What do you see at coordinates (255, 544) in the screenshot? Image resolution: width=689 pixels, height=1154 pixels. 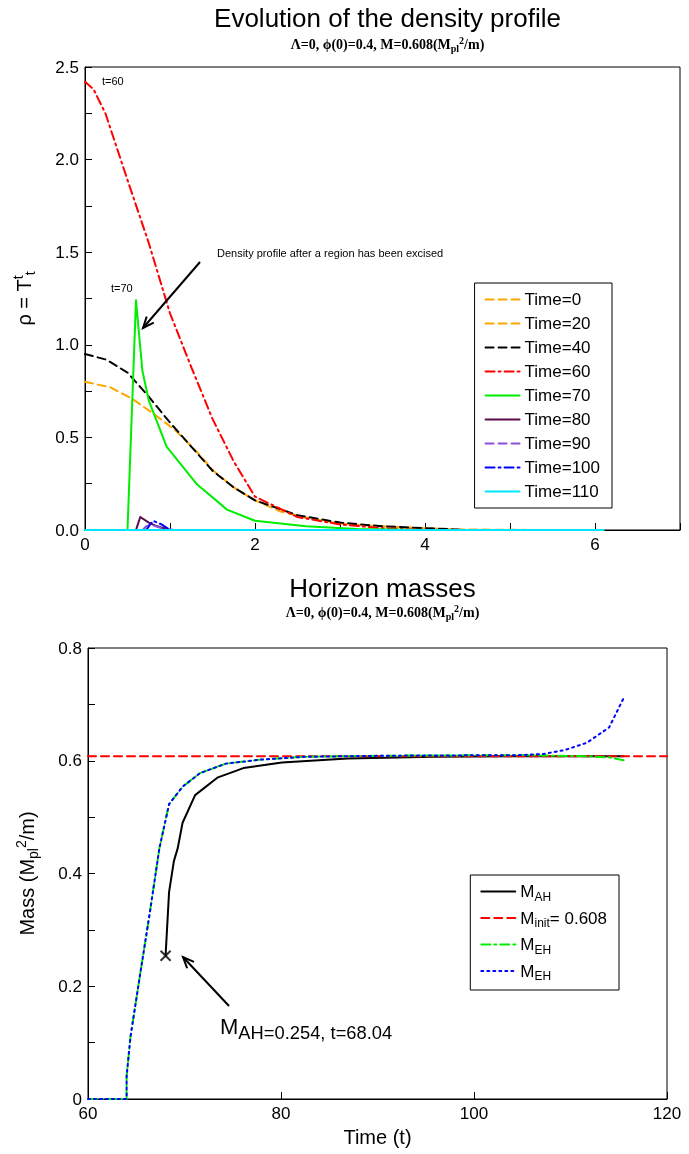 I see `x-tick-label: 2` at bounding box center [255, 544].